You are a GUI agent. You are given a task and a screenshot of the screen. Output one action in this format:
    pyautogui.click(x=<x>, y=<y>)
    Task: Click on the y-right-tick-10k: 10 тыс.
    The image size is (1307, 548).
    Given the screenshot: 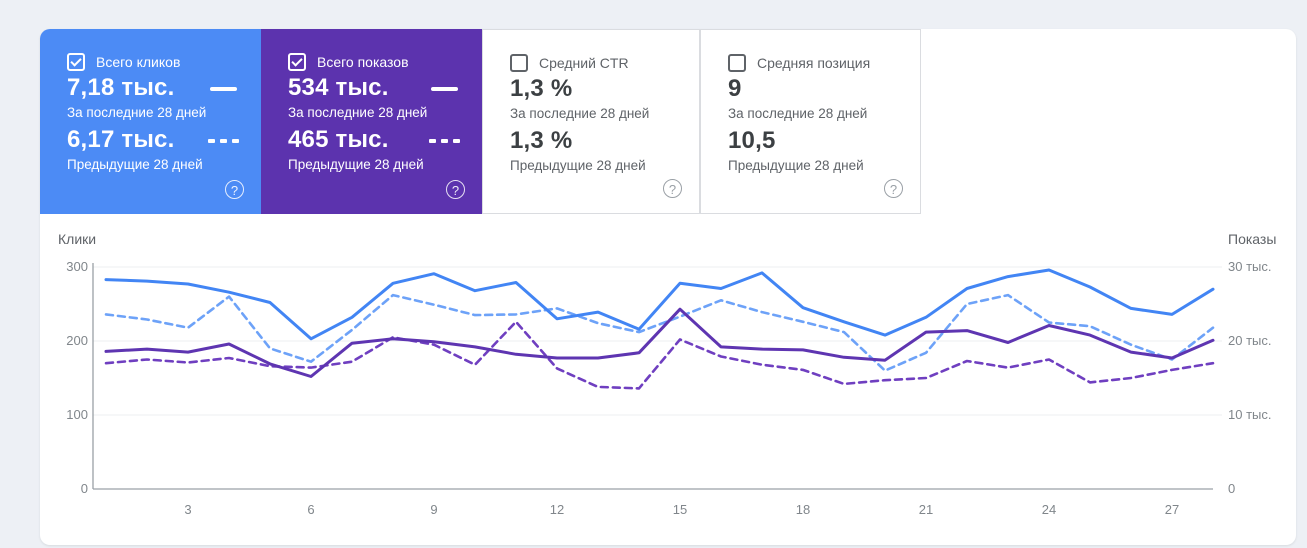 What is the action you would take?
    pyautogui.click(x=1250, y=414)
    